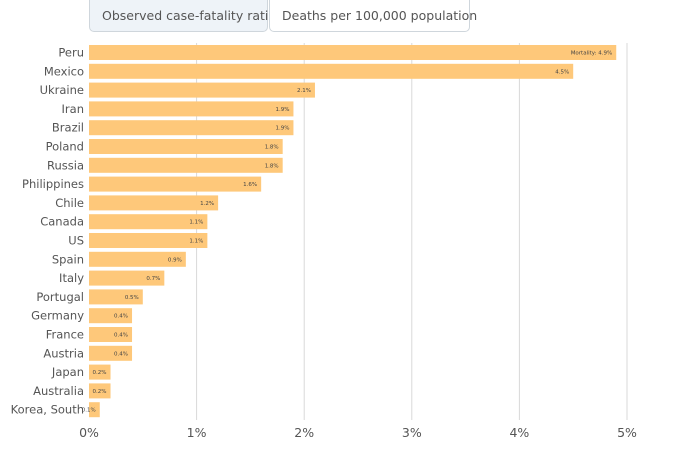  What do you see at coordinates (89, 432) in the screenshot?
I see `x-tick-label-0: 0%` at bounding box center [89, 432].